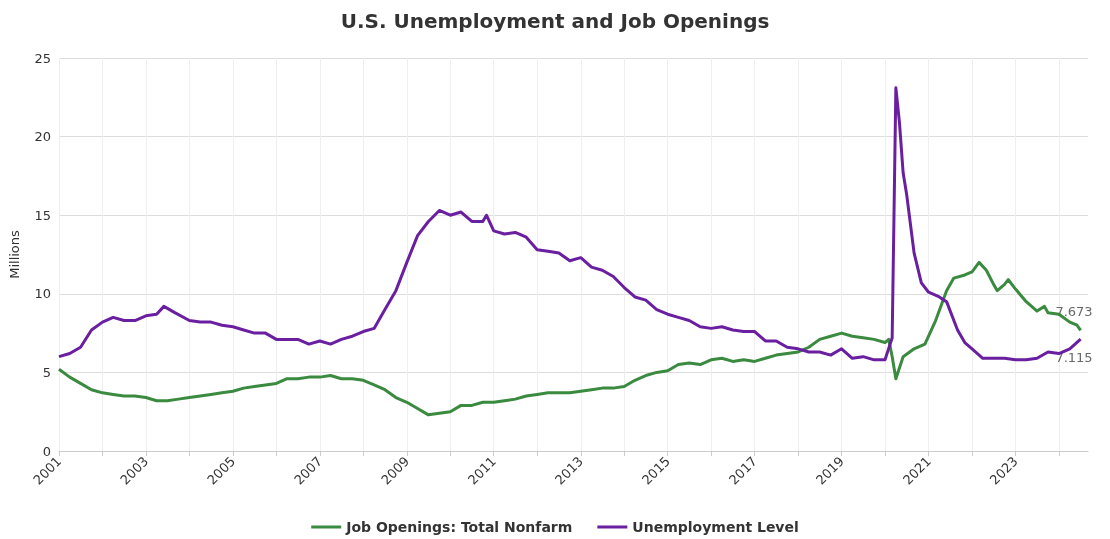 The width and height of the screenshot is (1110, 539). What do you see at coordinates (46, 372) in the screenshot?
I see `y-tick-label: 5` at bounding box center [46, 372].